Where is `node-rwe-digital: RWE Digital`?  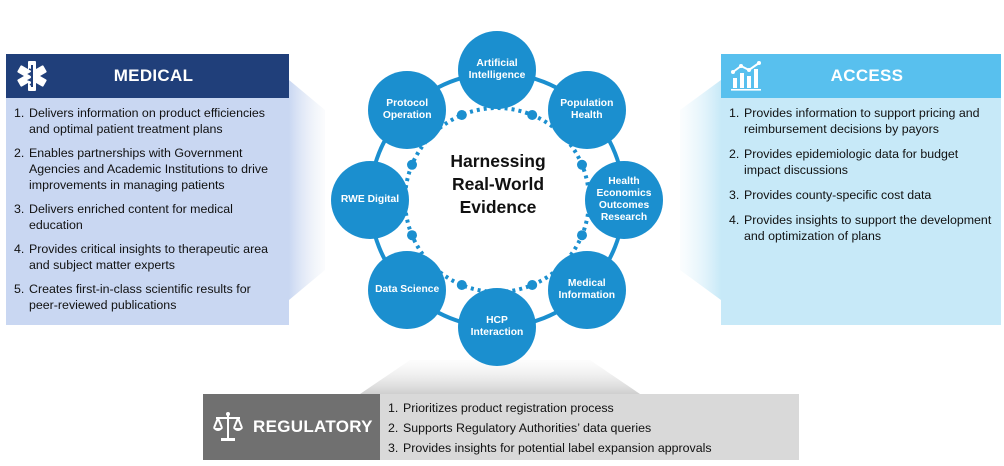 node-rwe-digital: RWE Digital is located at coordinates (370, 200).